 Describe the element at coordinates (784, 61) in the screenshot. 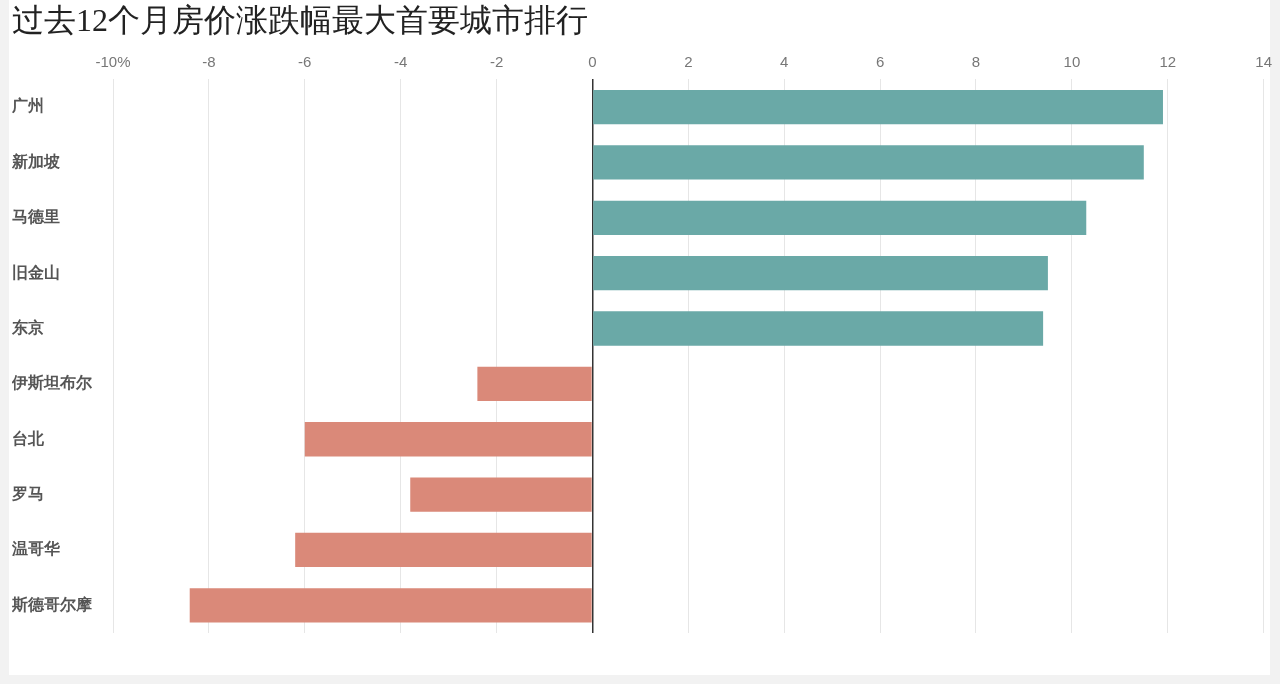

I see `x-tick-label: 4` at that location.